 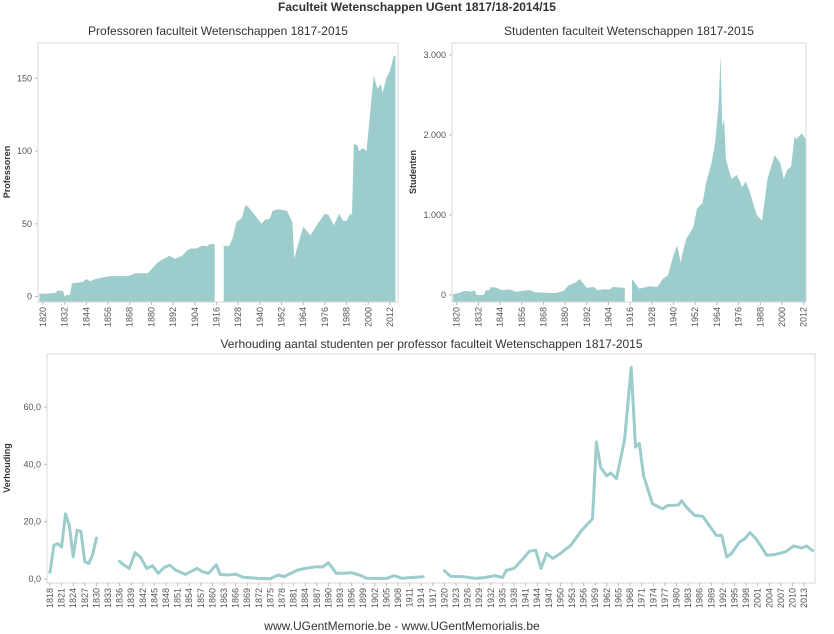 What do you see at coordinates (434, 135) in the screenshot?
I see `students-ytick-label: 2.000` at bounding box center [434, 135].